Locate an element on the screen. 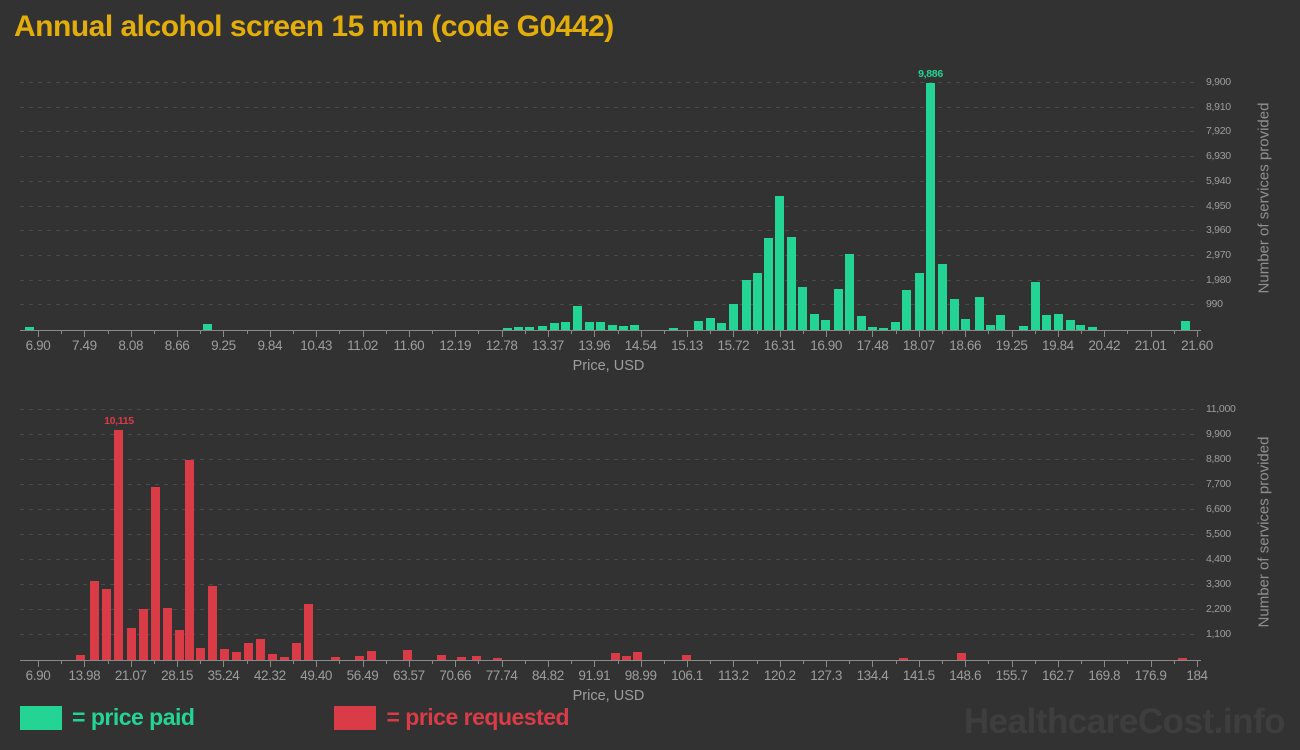 This screenshot has width=1300, height=750. y-tick-label: 8,800 is located at coordinates (1218, 459).